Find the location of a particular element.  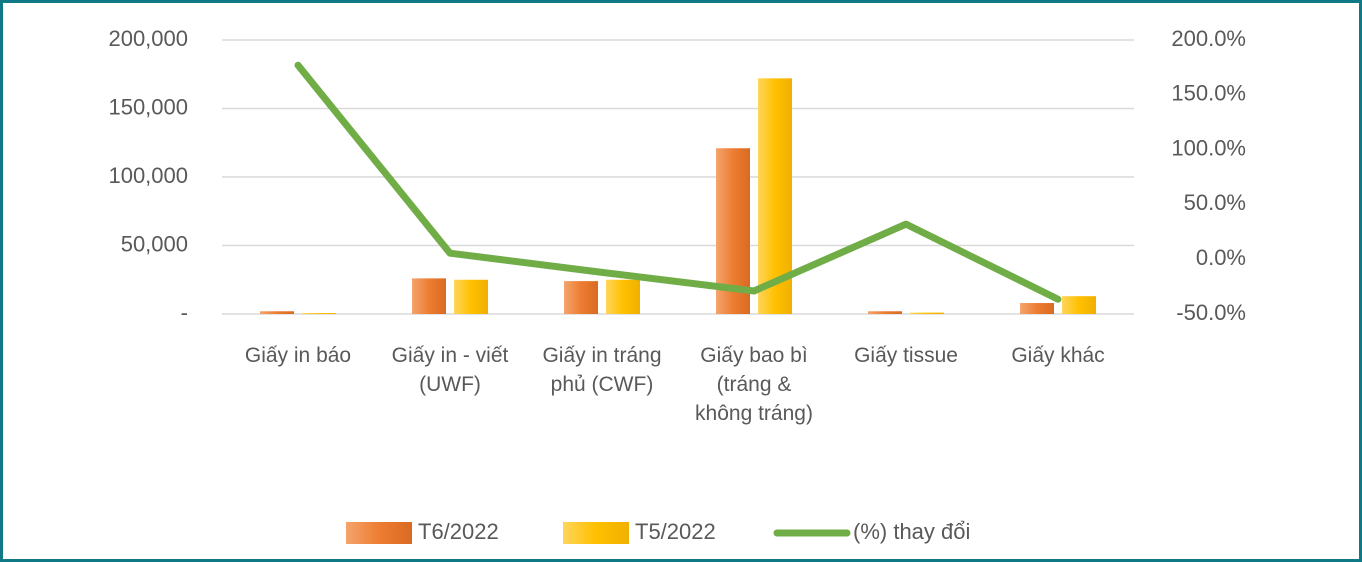

x-tick-label: Giấy in - viết (UWF) is located at coordinates (450, 370).